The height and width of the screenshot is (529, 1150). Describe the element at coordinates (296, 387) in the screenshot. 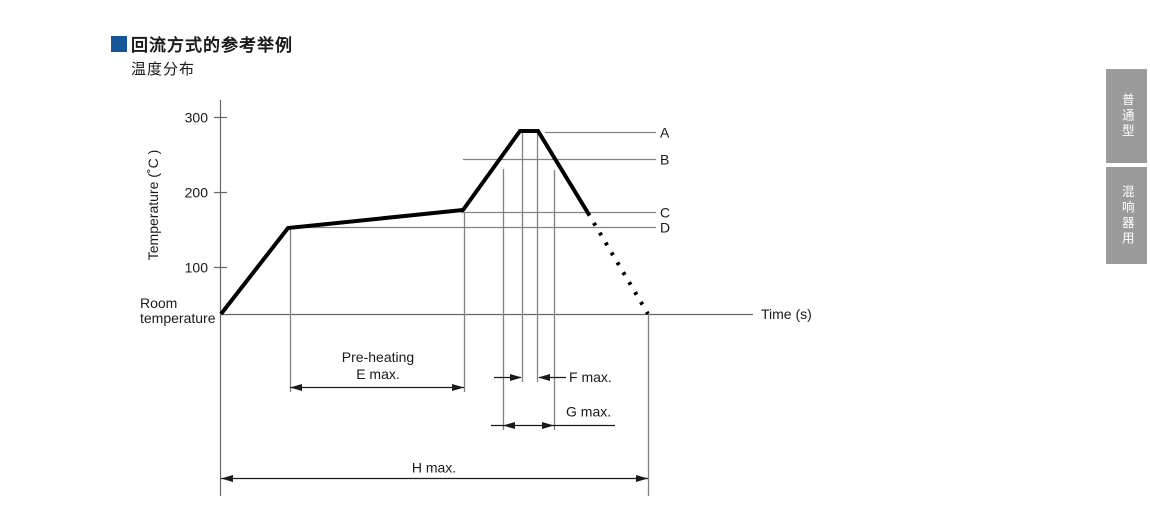

I see `arrow-e-left` at that location.